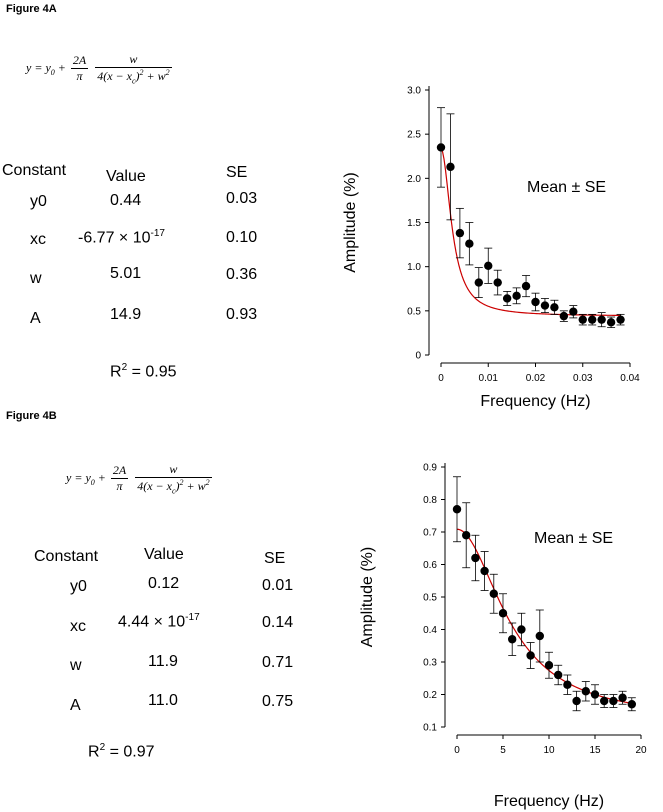 This screenshot has height=812, width=663. I want to click on table-cell-value: 11.0, so click(163, 700).